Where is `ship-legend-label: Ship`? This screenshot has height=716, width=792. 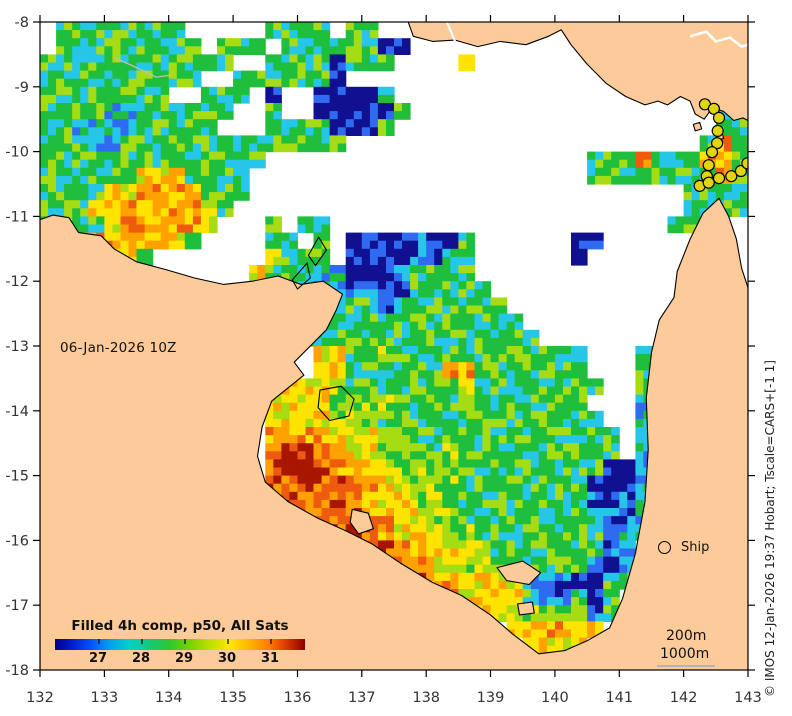 ship-legend-label: Ship is located at coordinates (695, 547).